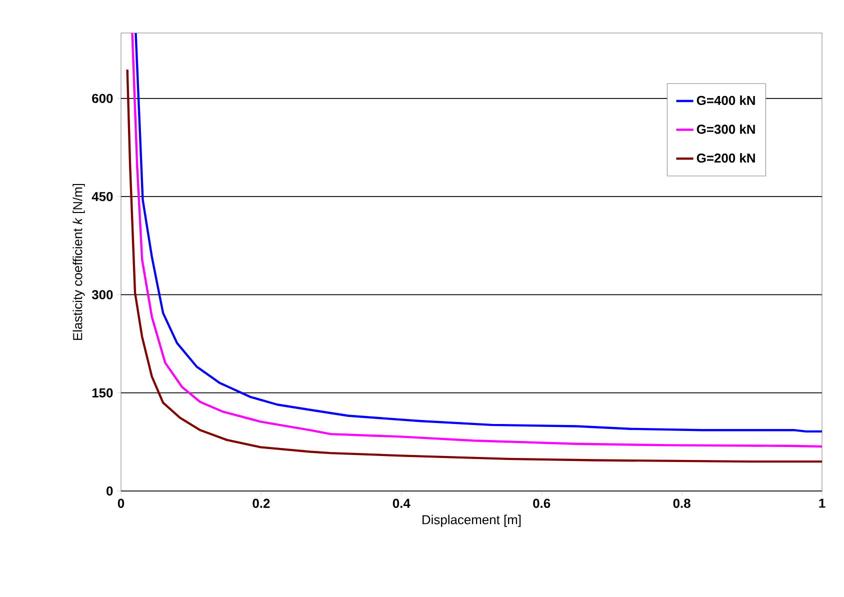  I want to click on y-tick-label: 0, so click(109, 491).